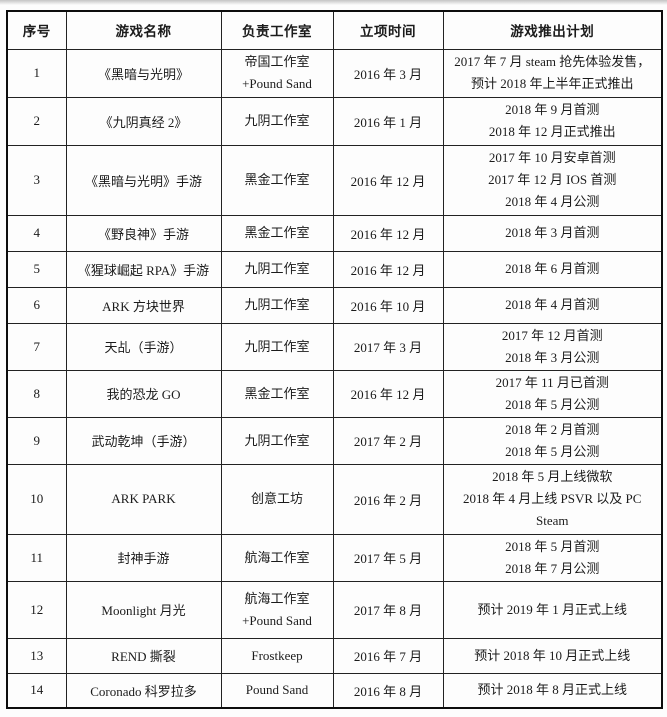 This screenshot has height=717, width=667. Describe the element at coordinates (36, 233) in the screenshot. I see `cell-index: 4` at that location.